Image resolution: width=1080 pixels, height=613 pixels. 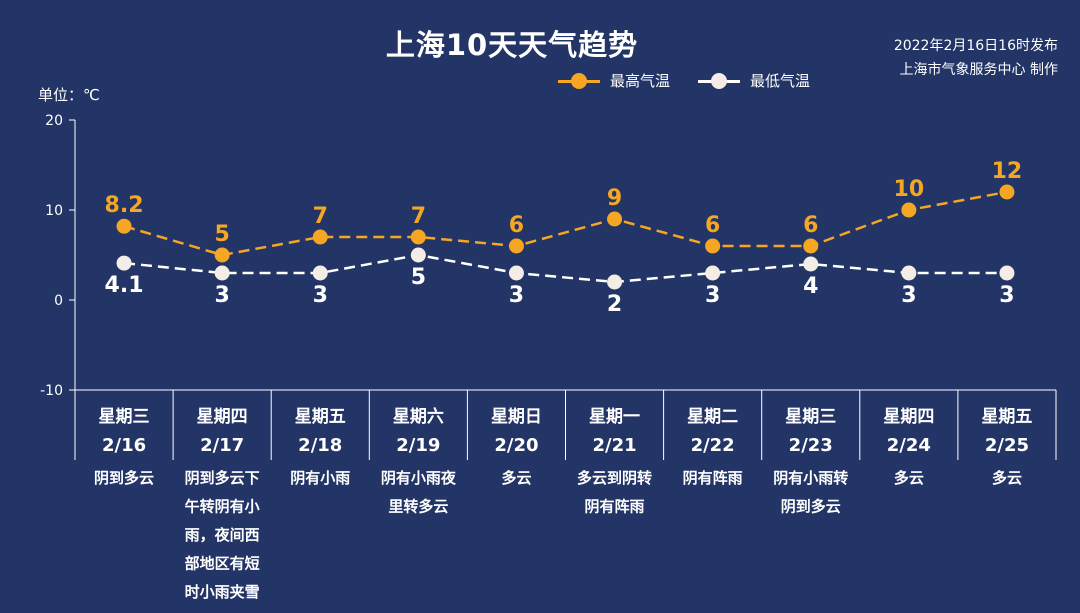 I want to click on weather-description: 部地区有短, so click(x=222, y=564).